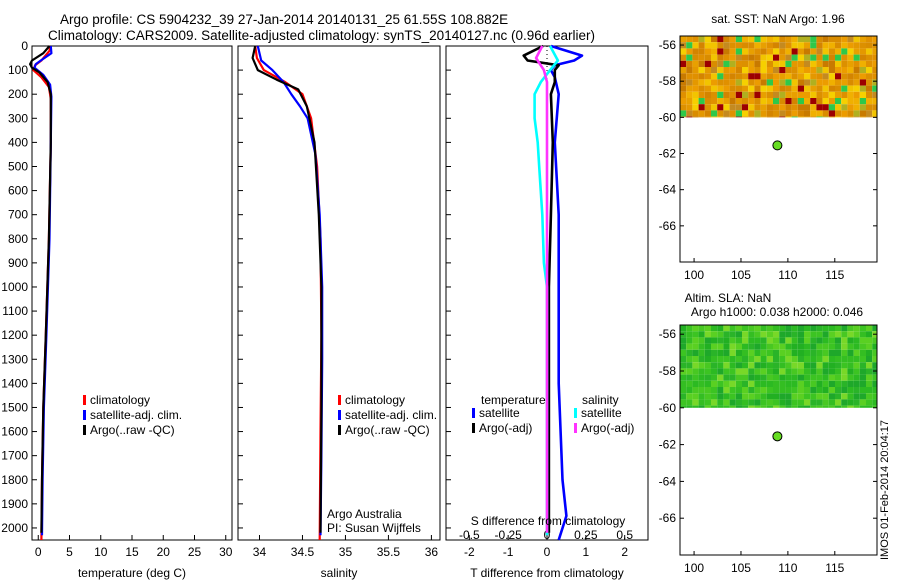 The height and width of the screenshot is (580, 900). I want to click on difference-t-tick-label: 2, so click(624, 552).